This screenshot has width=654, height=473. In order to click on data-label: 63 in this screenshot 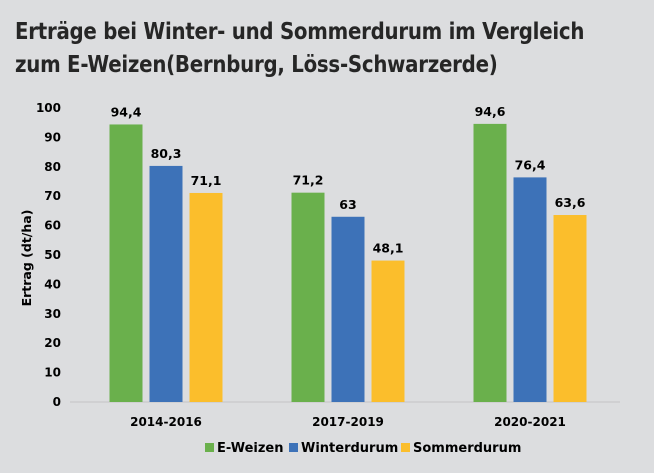, I will do `click(347, 204)`.